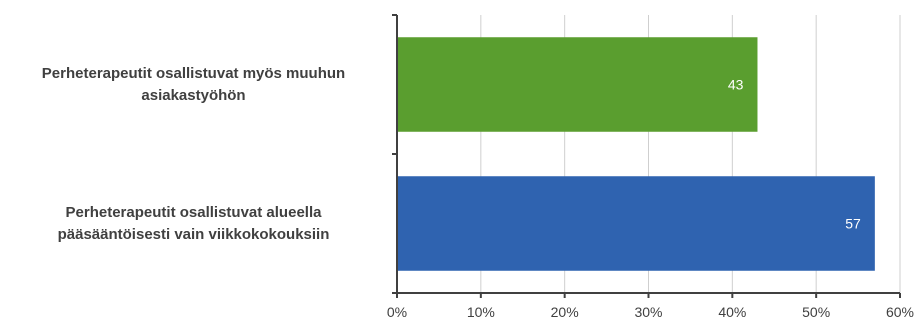 The width and height of the screenshot is (918, 322). What do you see at coordinates (193, 212) in the screenshot?
I see `category-label-line: Perheterapeutit osallistuvat alueella` at bounding box center [193, 212].